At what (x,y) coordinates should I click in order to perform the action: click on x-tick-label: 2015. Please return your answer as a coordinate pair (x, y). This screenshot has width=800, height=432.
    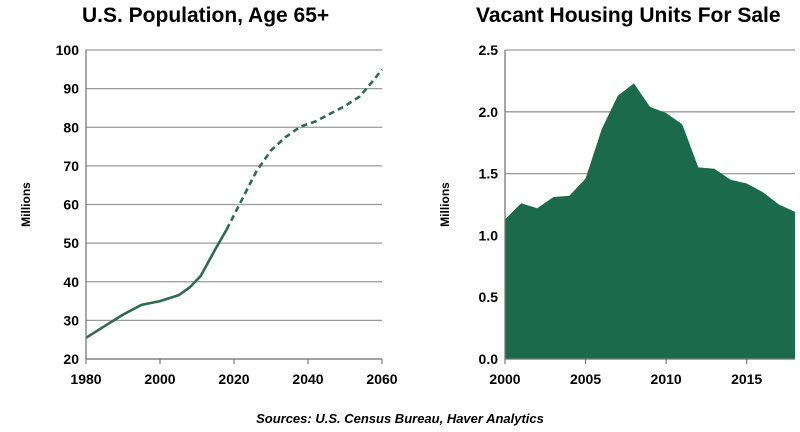
    Looking at the image, I should click on (746, 379).